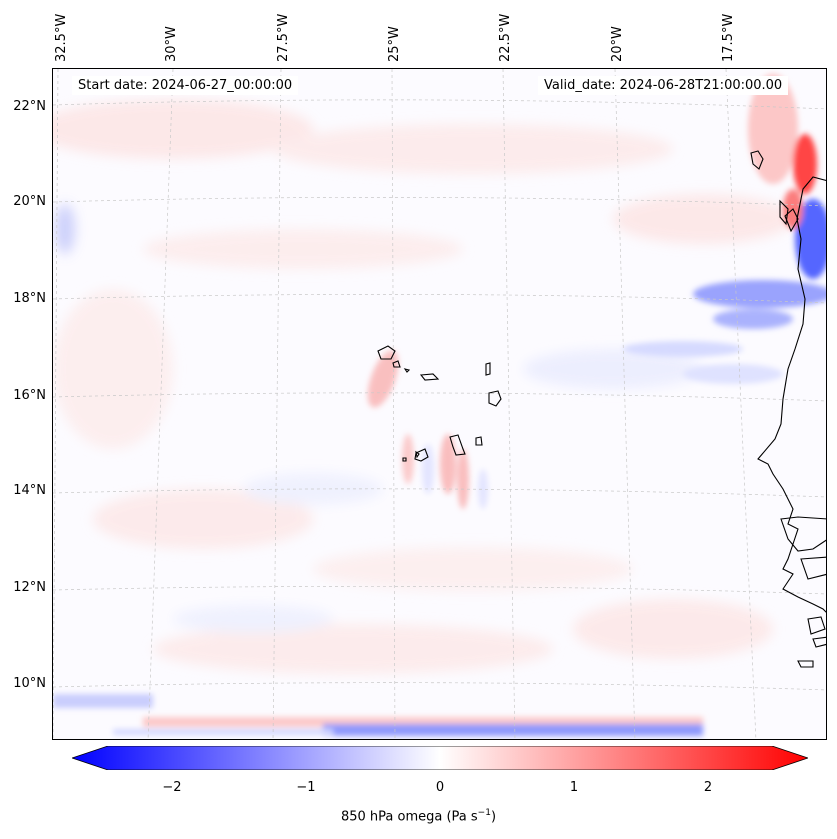 The image size is (837, 839). I want to click on colorbar-tick: −1, so click(306, 787).